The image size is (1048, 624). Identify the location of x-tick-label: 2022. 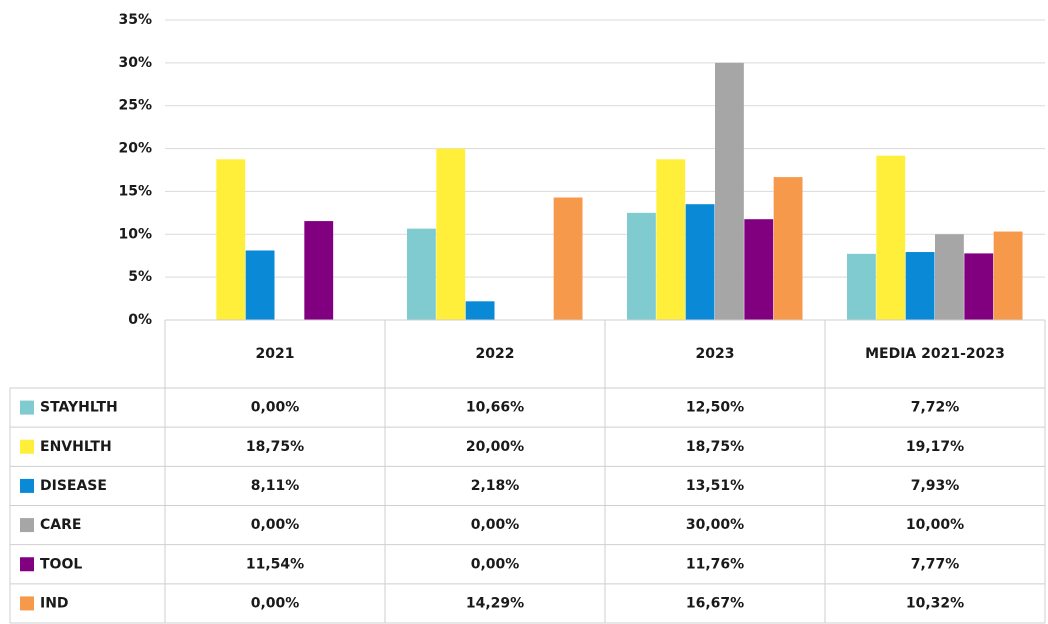
(495, 354).